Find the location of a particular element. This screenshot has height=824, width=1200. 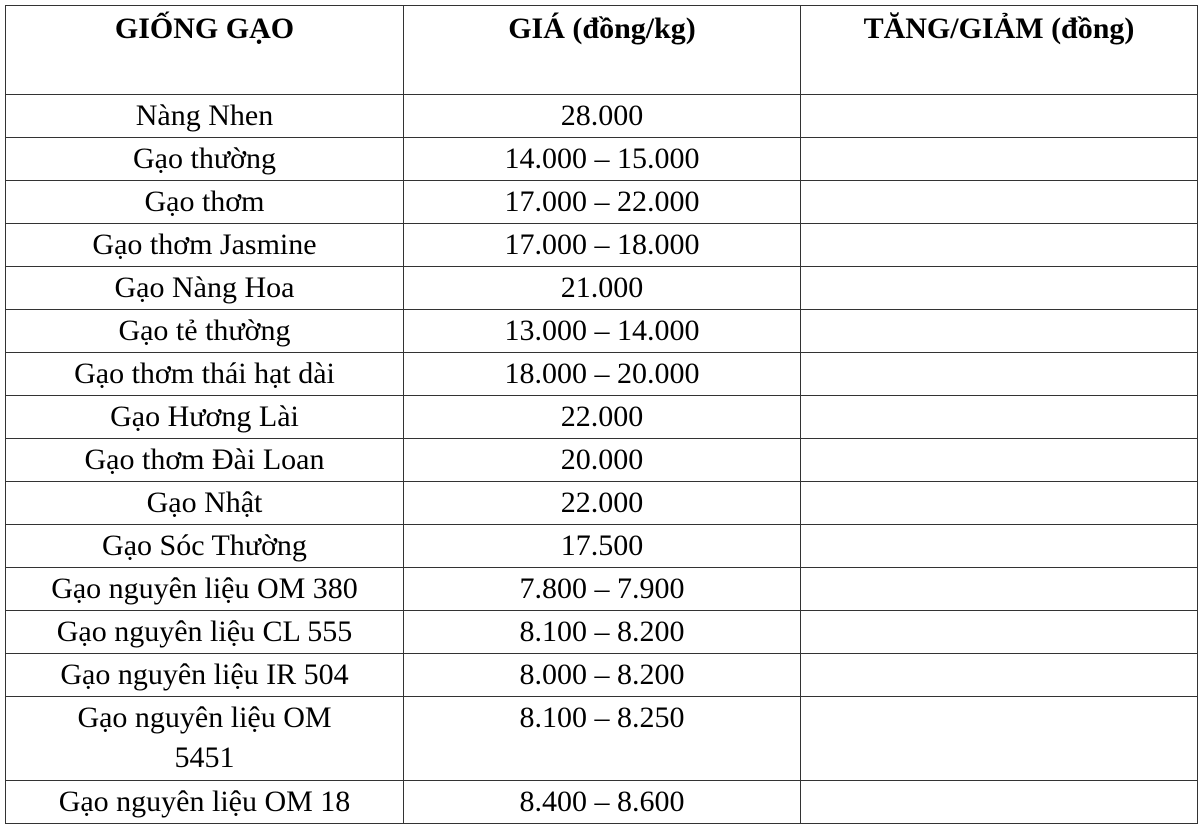

table-row: Gạo Nàng Hoa 21.000 is located at coordinates (601, 288).